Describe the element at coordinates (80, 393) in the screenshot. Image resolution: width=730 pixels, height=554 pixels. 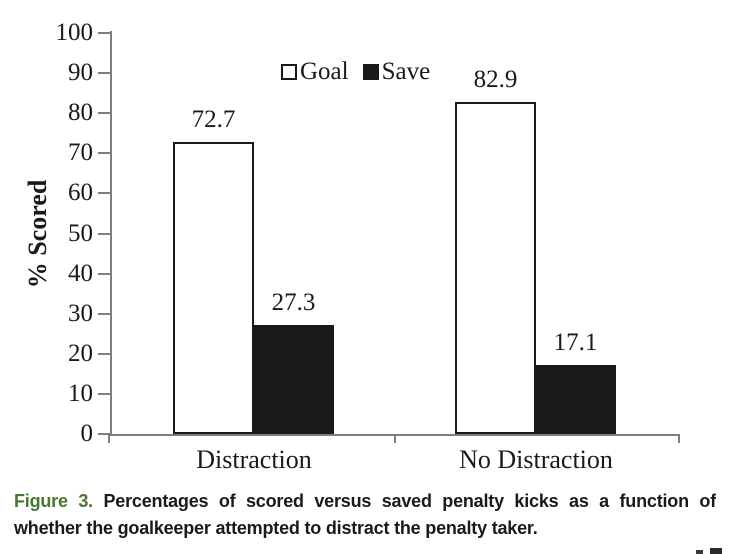
I see `y-tick-label: 10` at that location.